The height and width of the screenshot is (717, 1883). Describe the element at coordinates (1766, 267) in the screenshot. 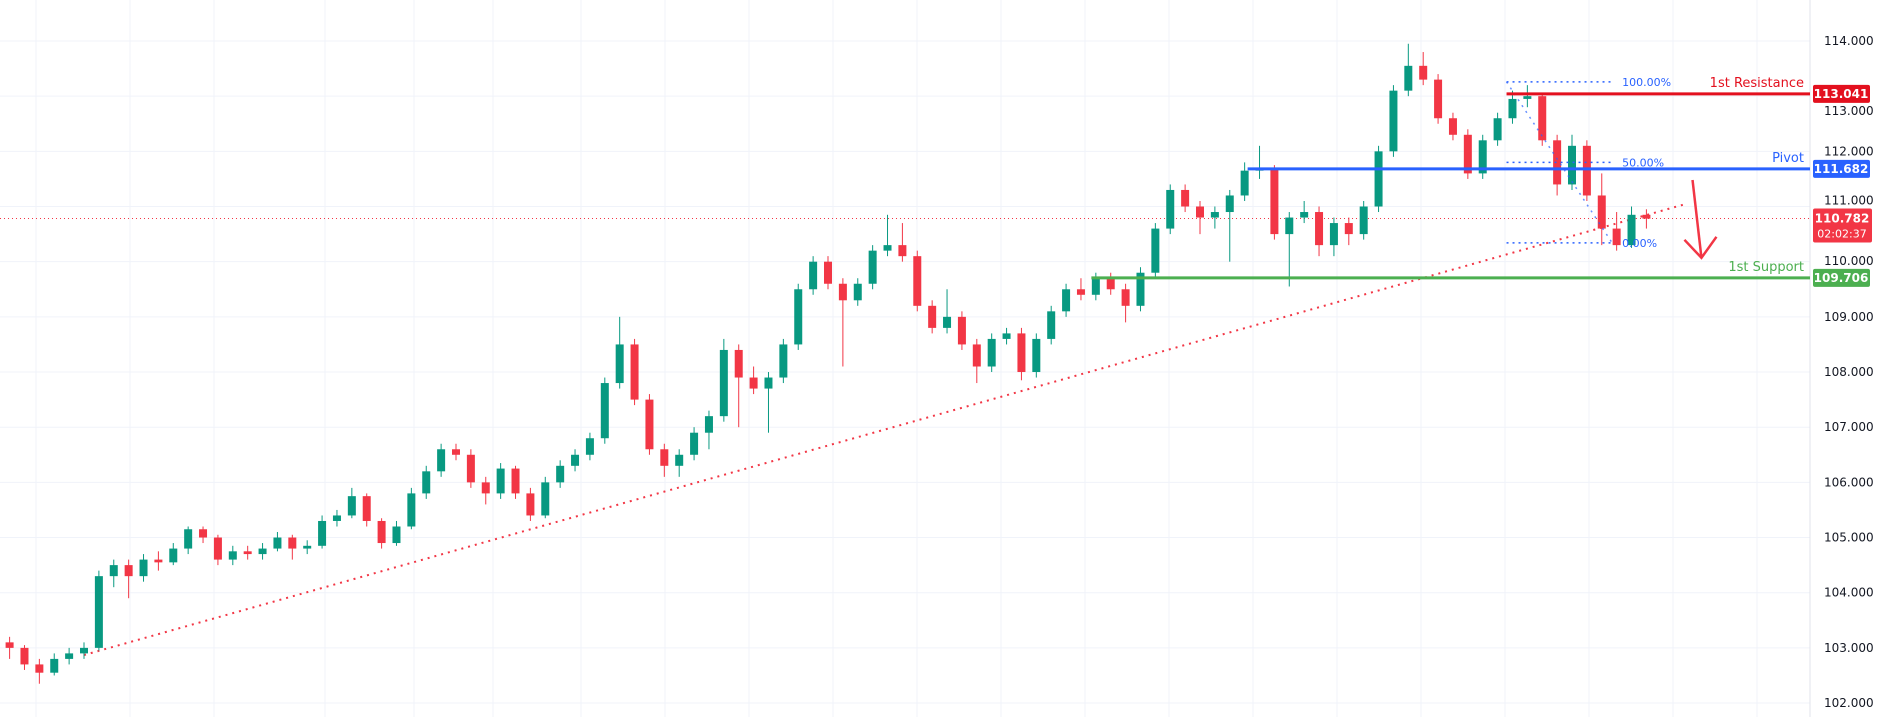

I see `support-label: 1st Support` at that location.